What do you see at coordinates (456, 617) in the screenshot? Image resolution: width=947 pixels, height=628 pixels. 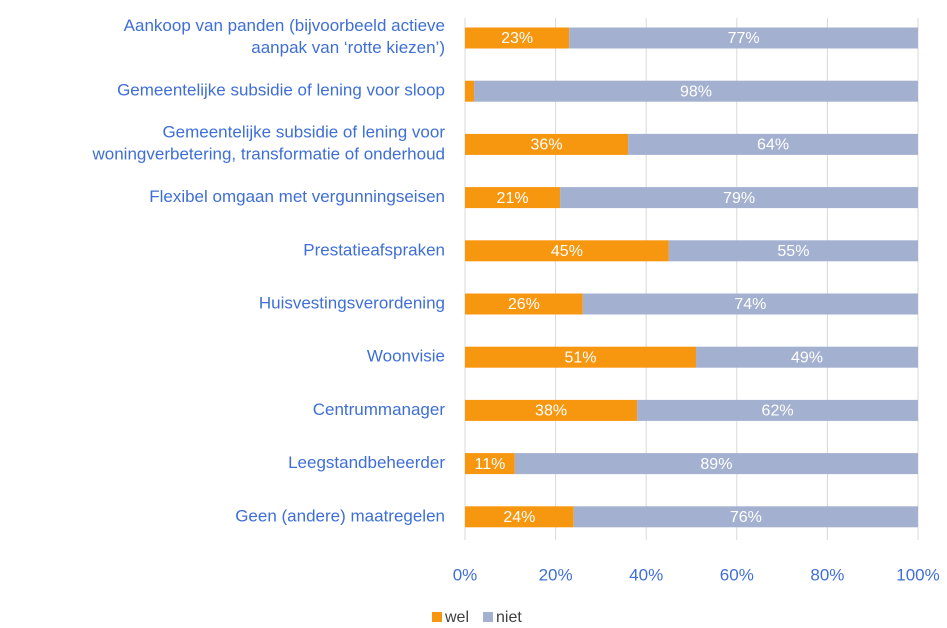 I see `legend-label: wel` at bounding box center [456, 617].